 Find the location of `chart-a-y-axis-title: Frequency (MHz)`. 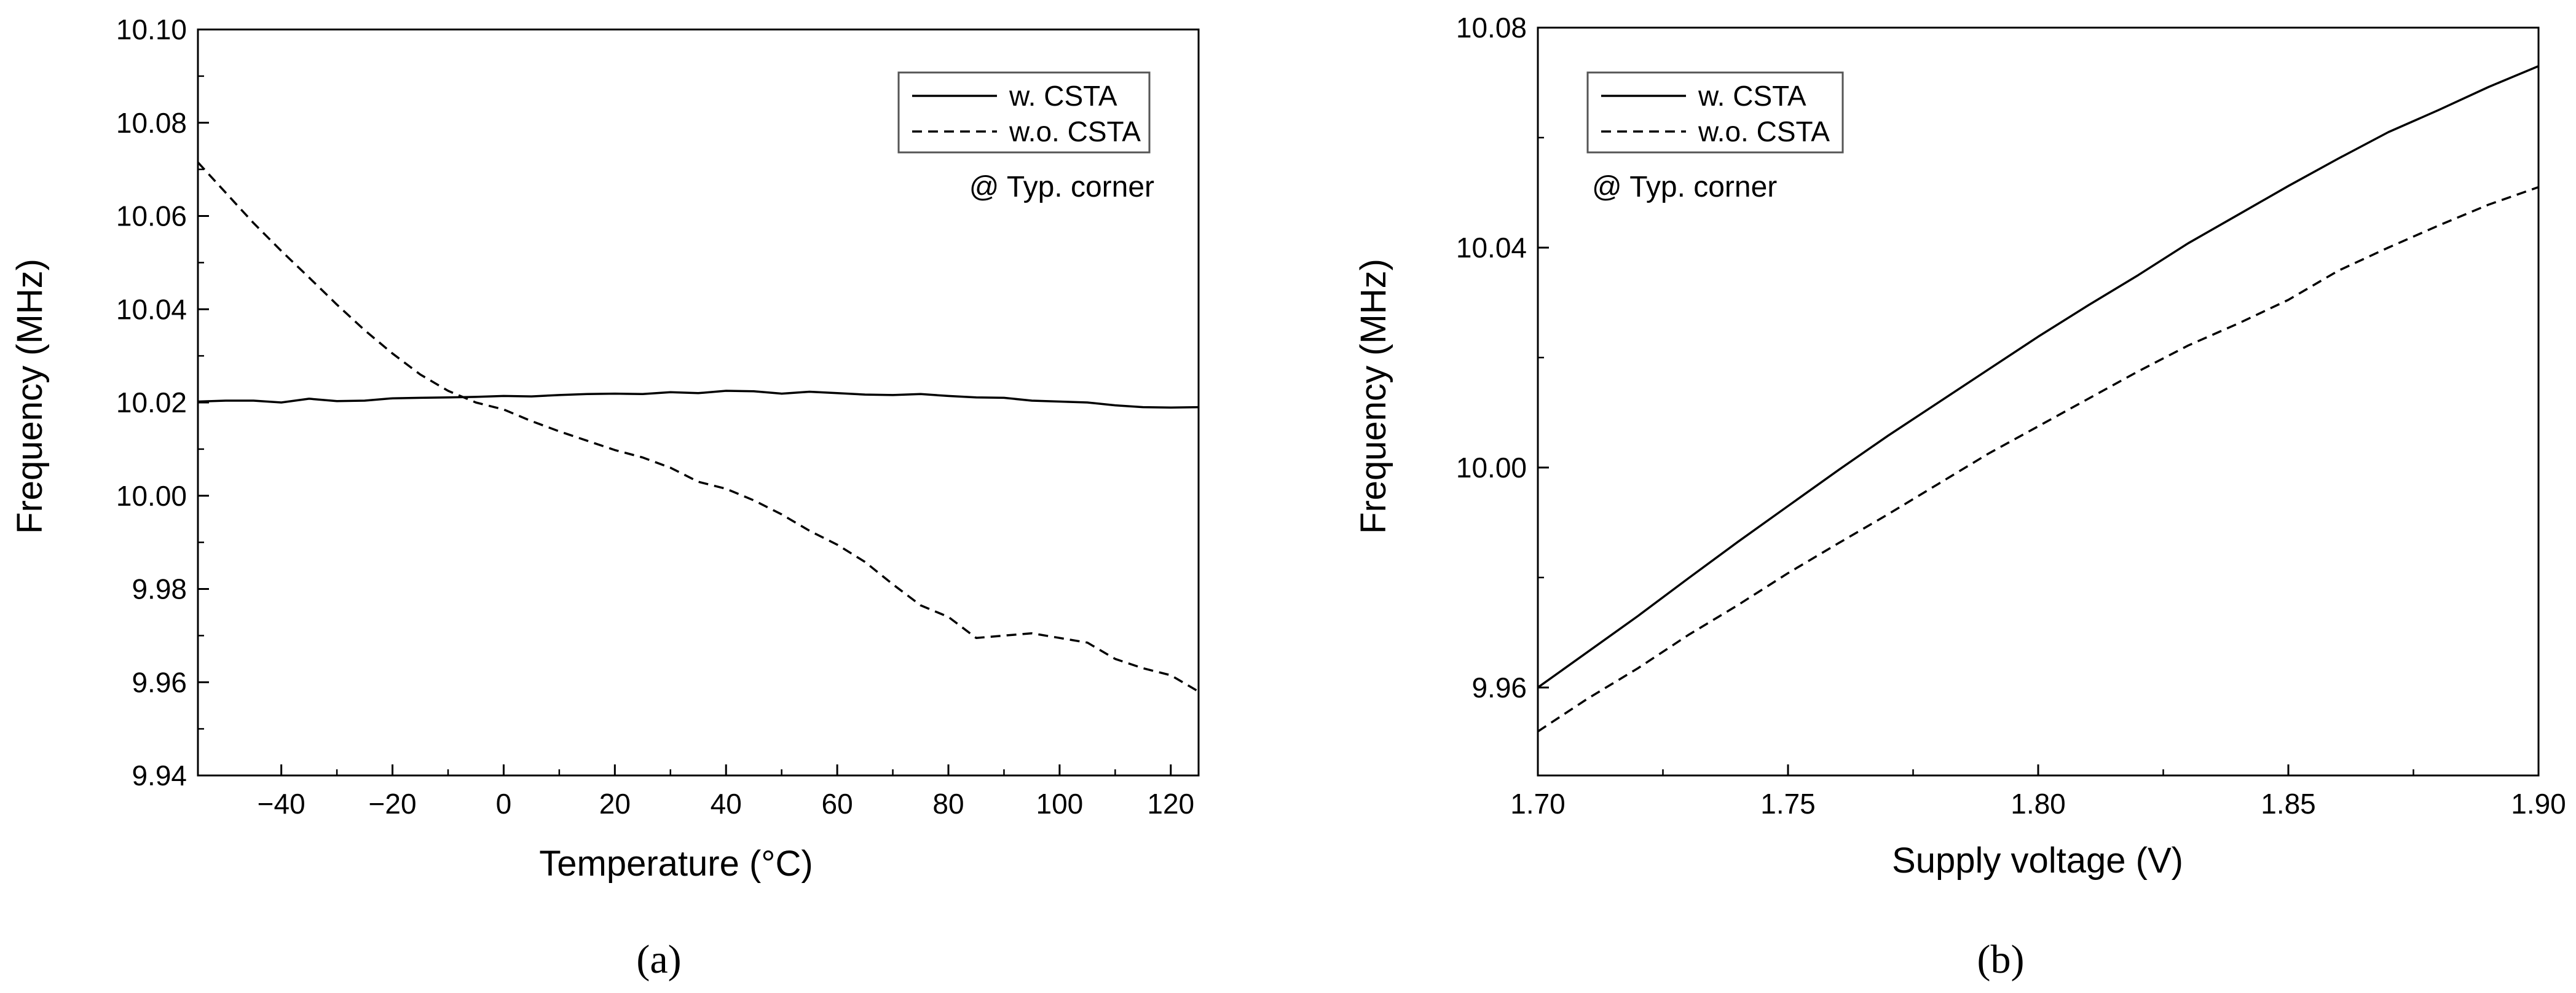

chart-a-y-axis-title: Frequency (MHz) is located at coordinates (30, 397).